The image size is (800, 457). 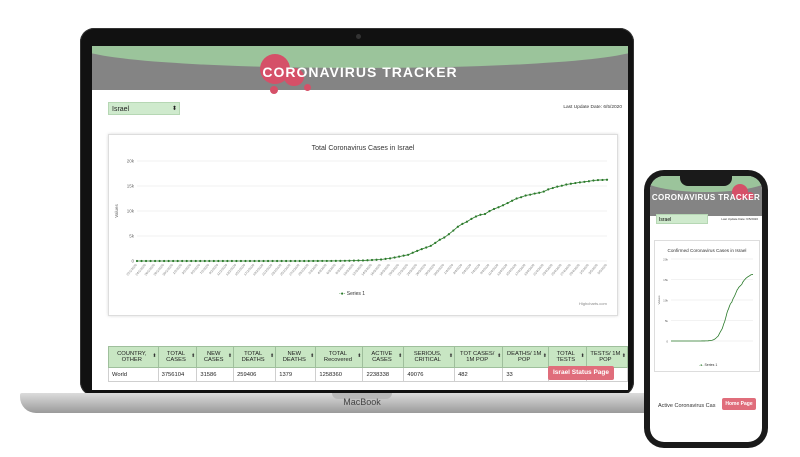 What do you see at coordinates (525, 357) in the screenshot?
I see `column-header: DEATHS/ 1M POP ⬍` at bounding box center [525, 357].